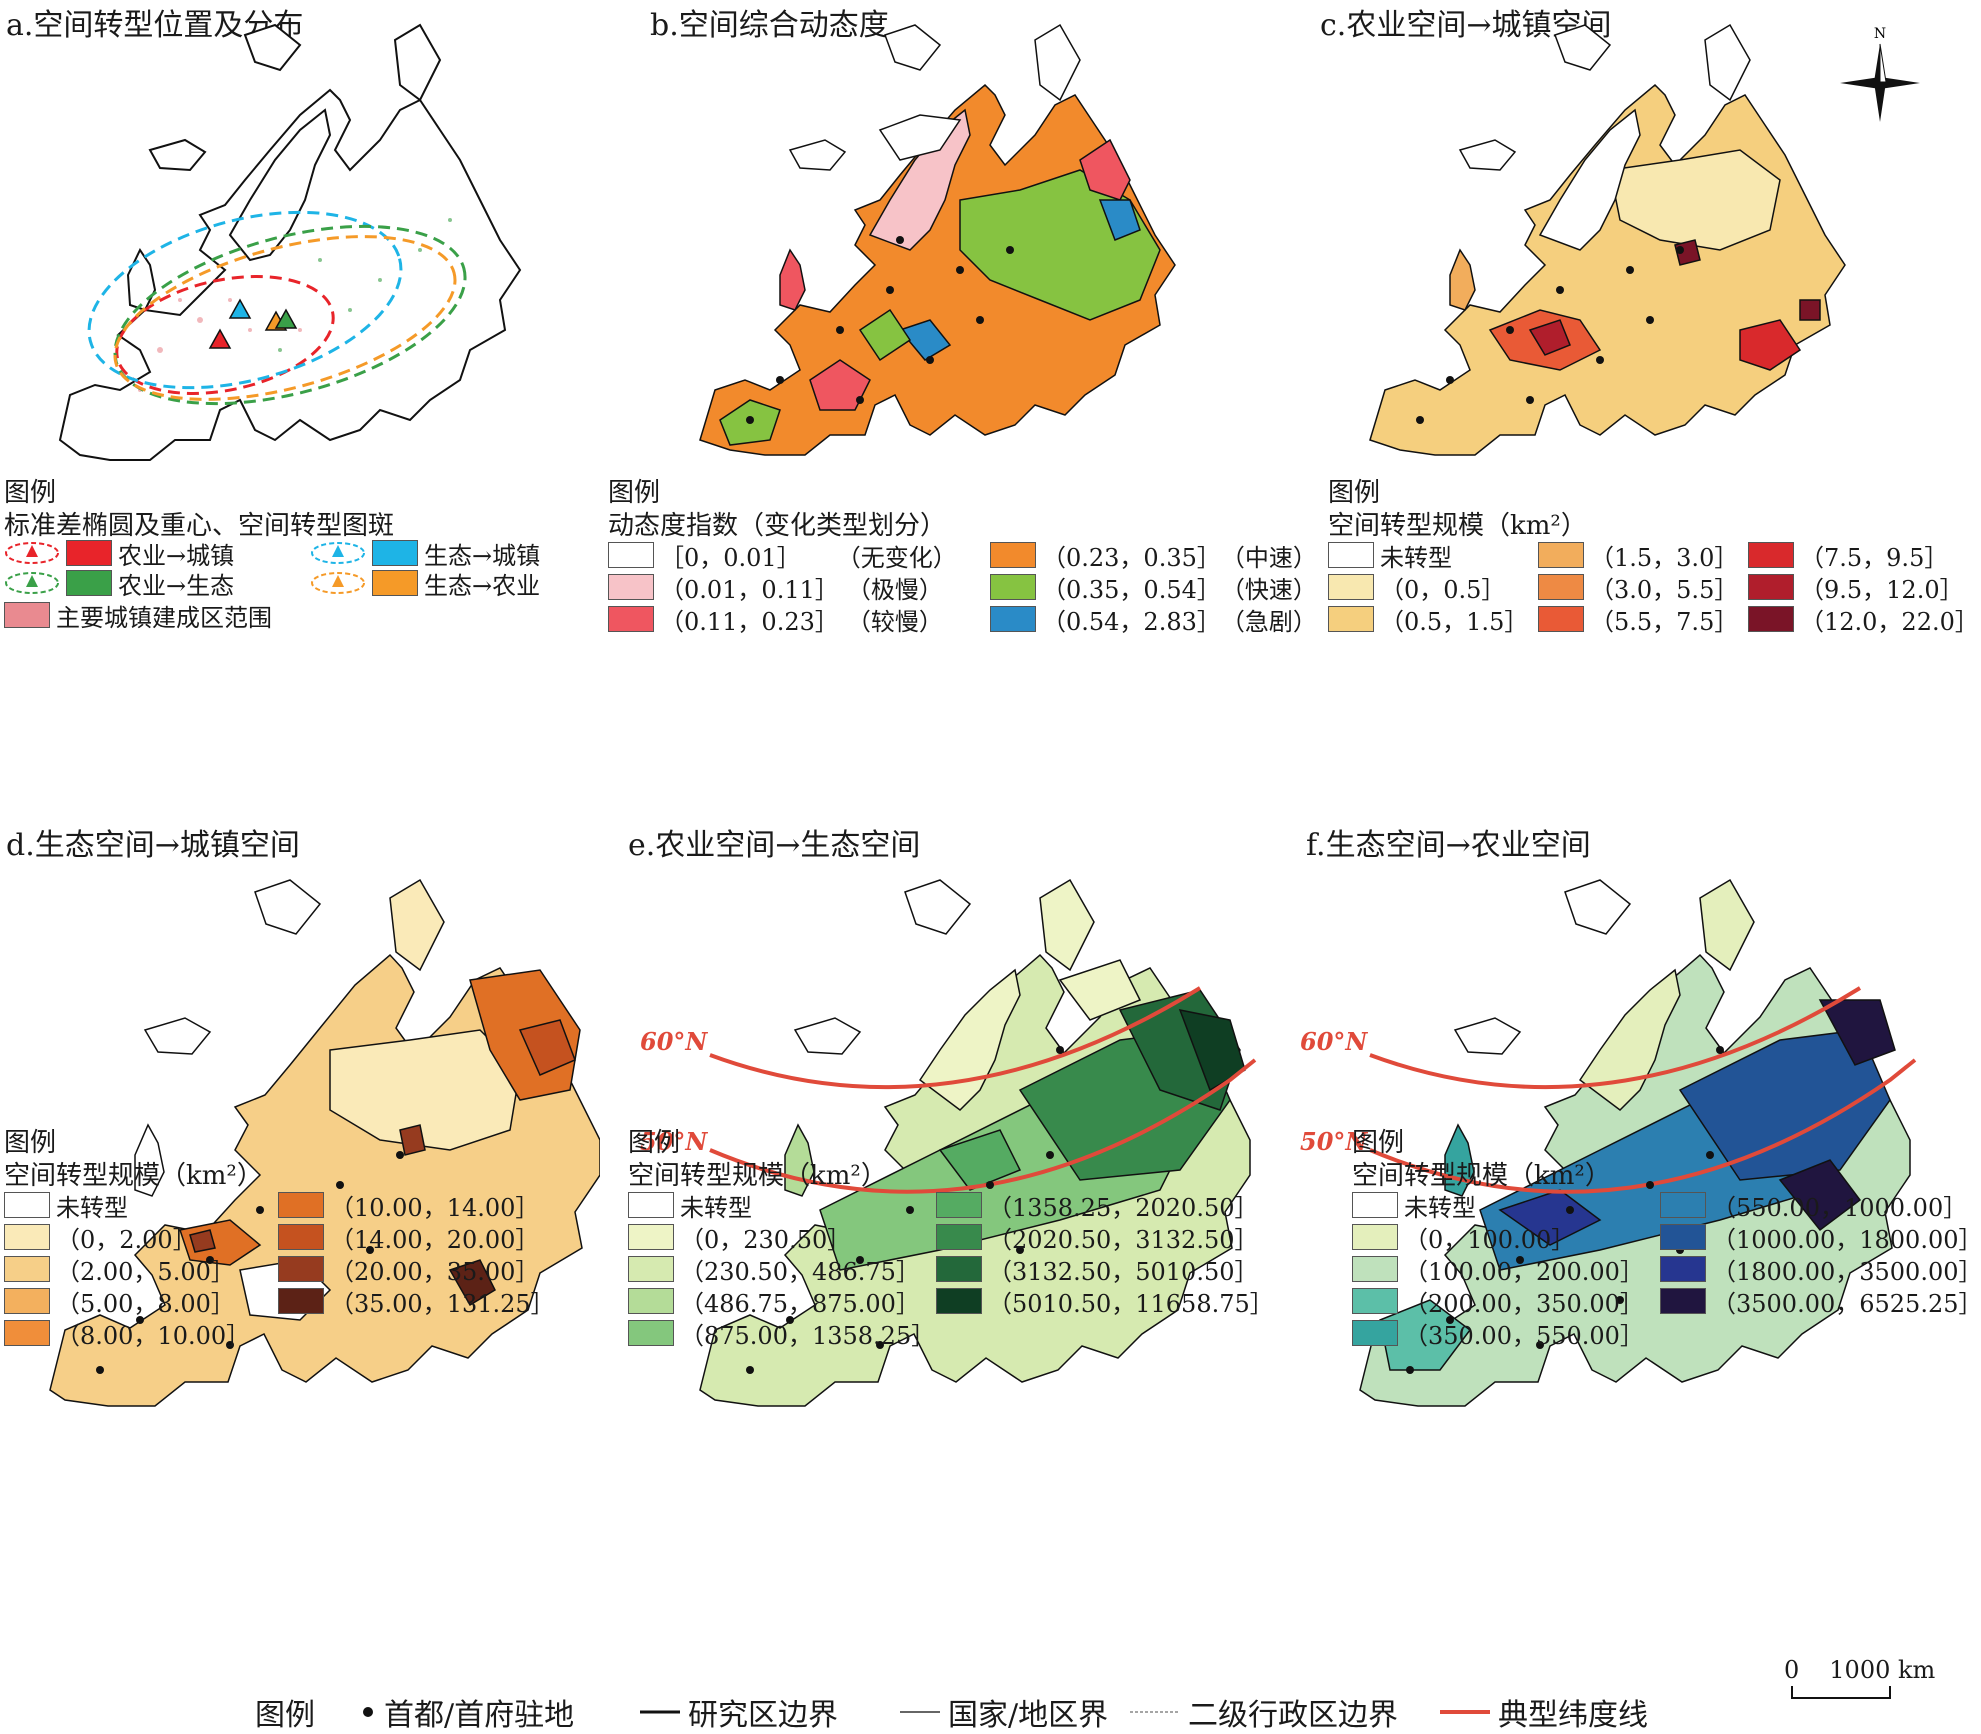  What do you see at coordinates (739, 1712) in the screenshot?
I see `legend-study-boundary: 研究区边界` at bounding box center [739, 1712].